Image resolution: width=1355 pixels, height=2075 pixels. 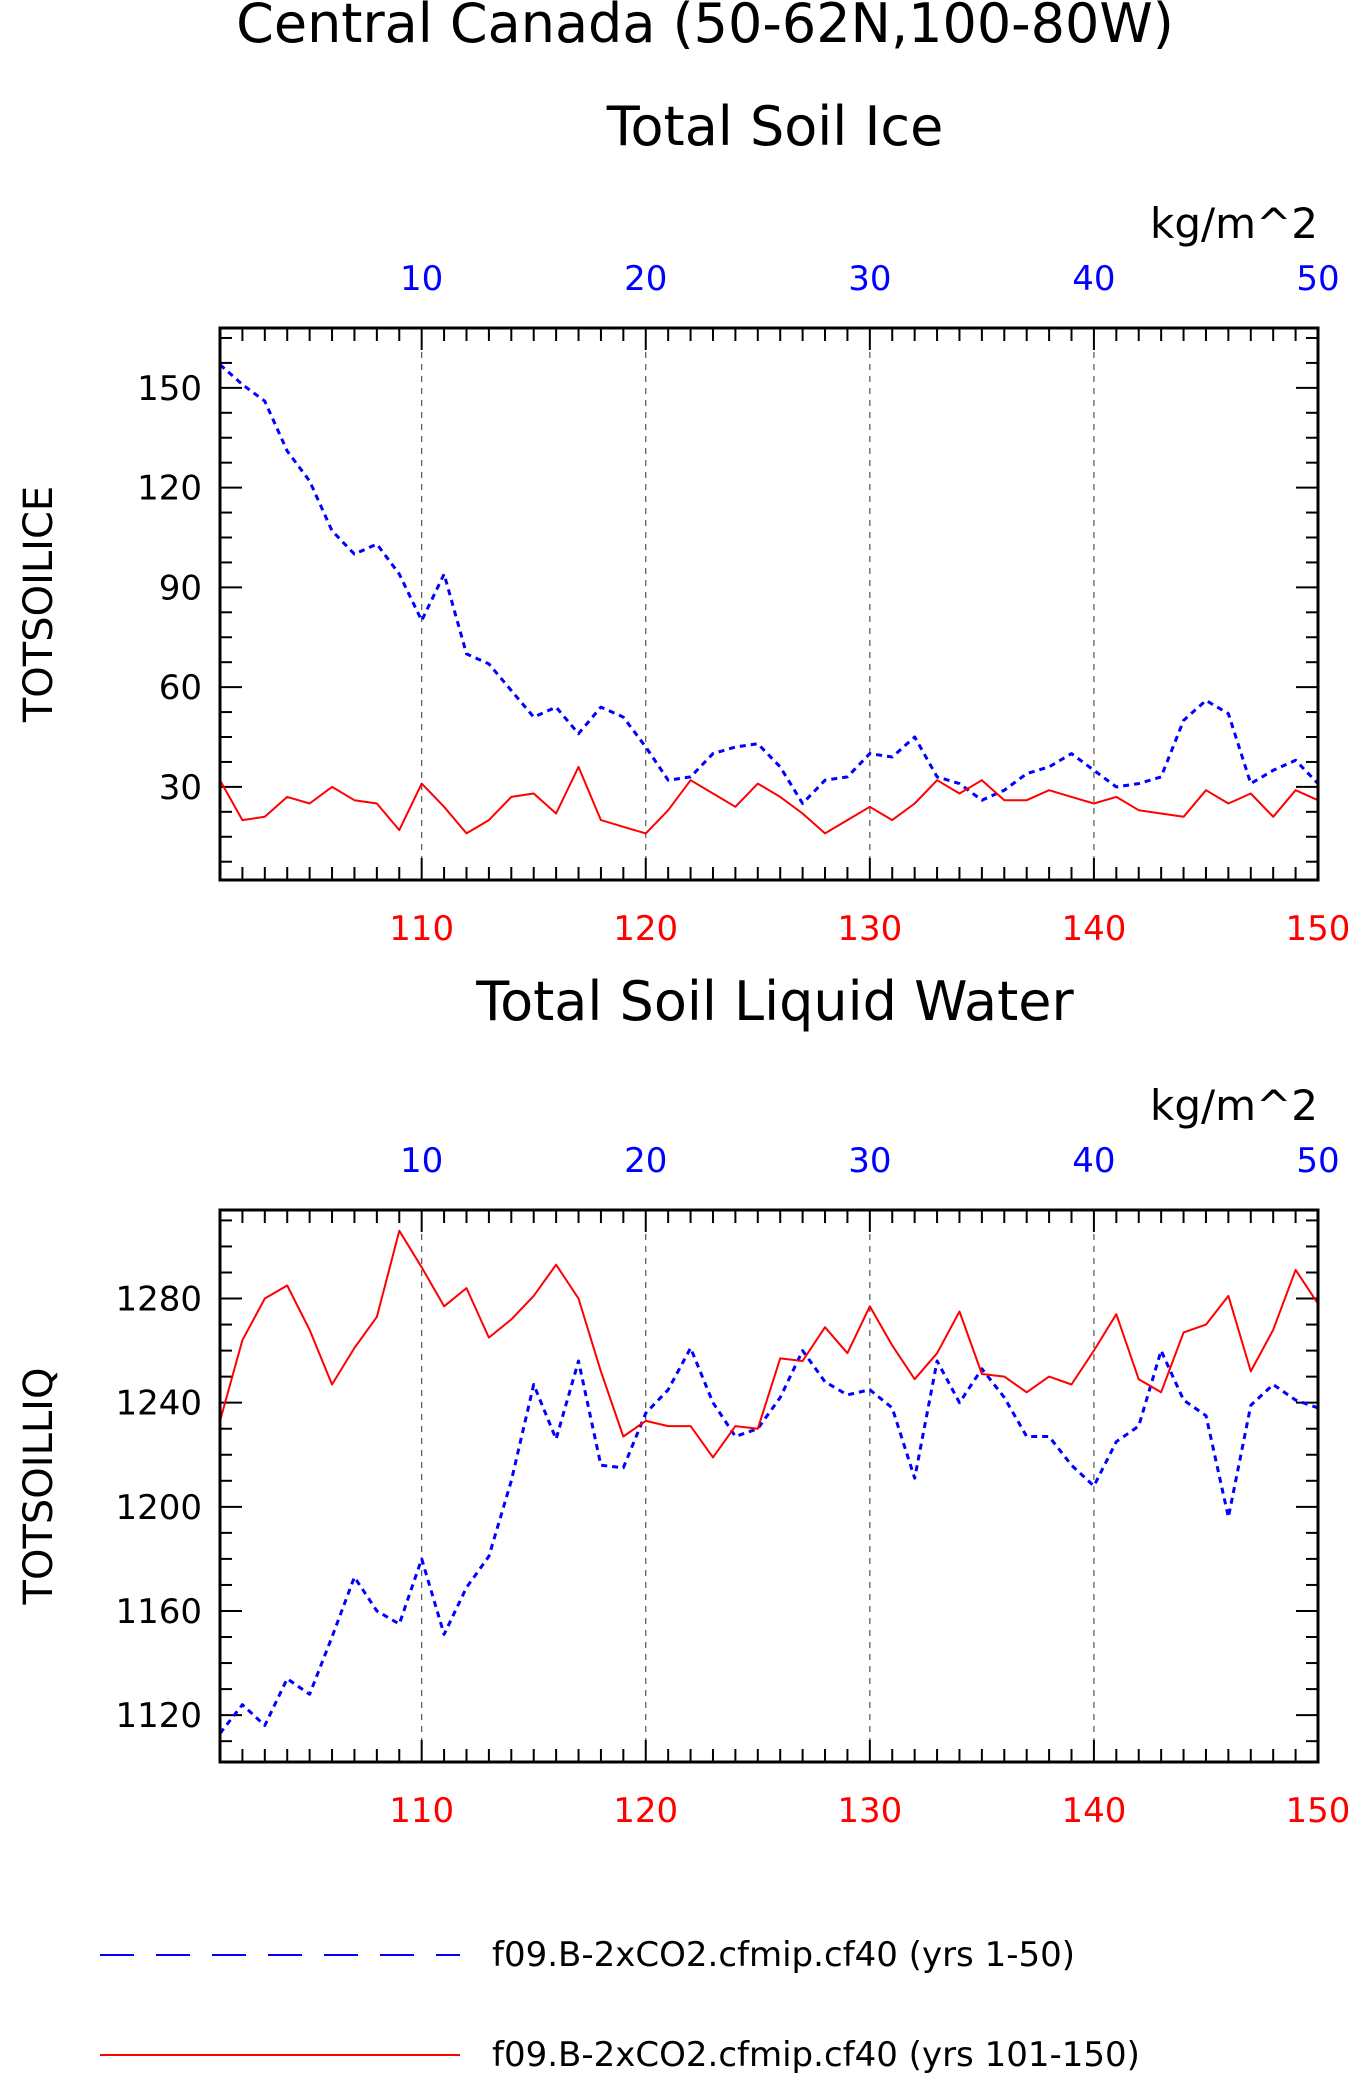 I want to click on y-tick-label: 1160, so click(x=158, y=1612).